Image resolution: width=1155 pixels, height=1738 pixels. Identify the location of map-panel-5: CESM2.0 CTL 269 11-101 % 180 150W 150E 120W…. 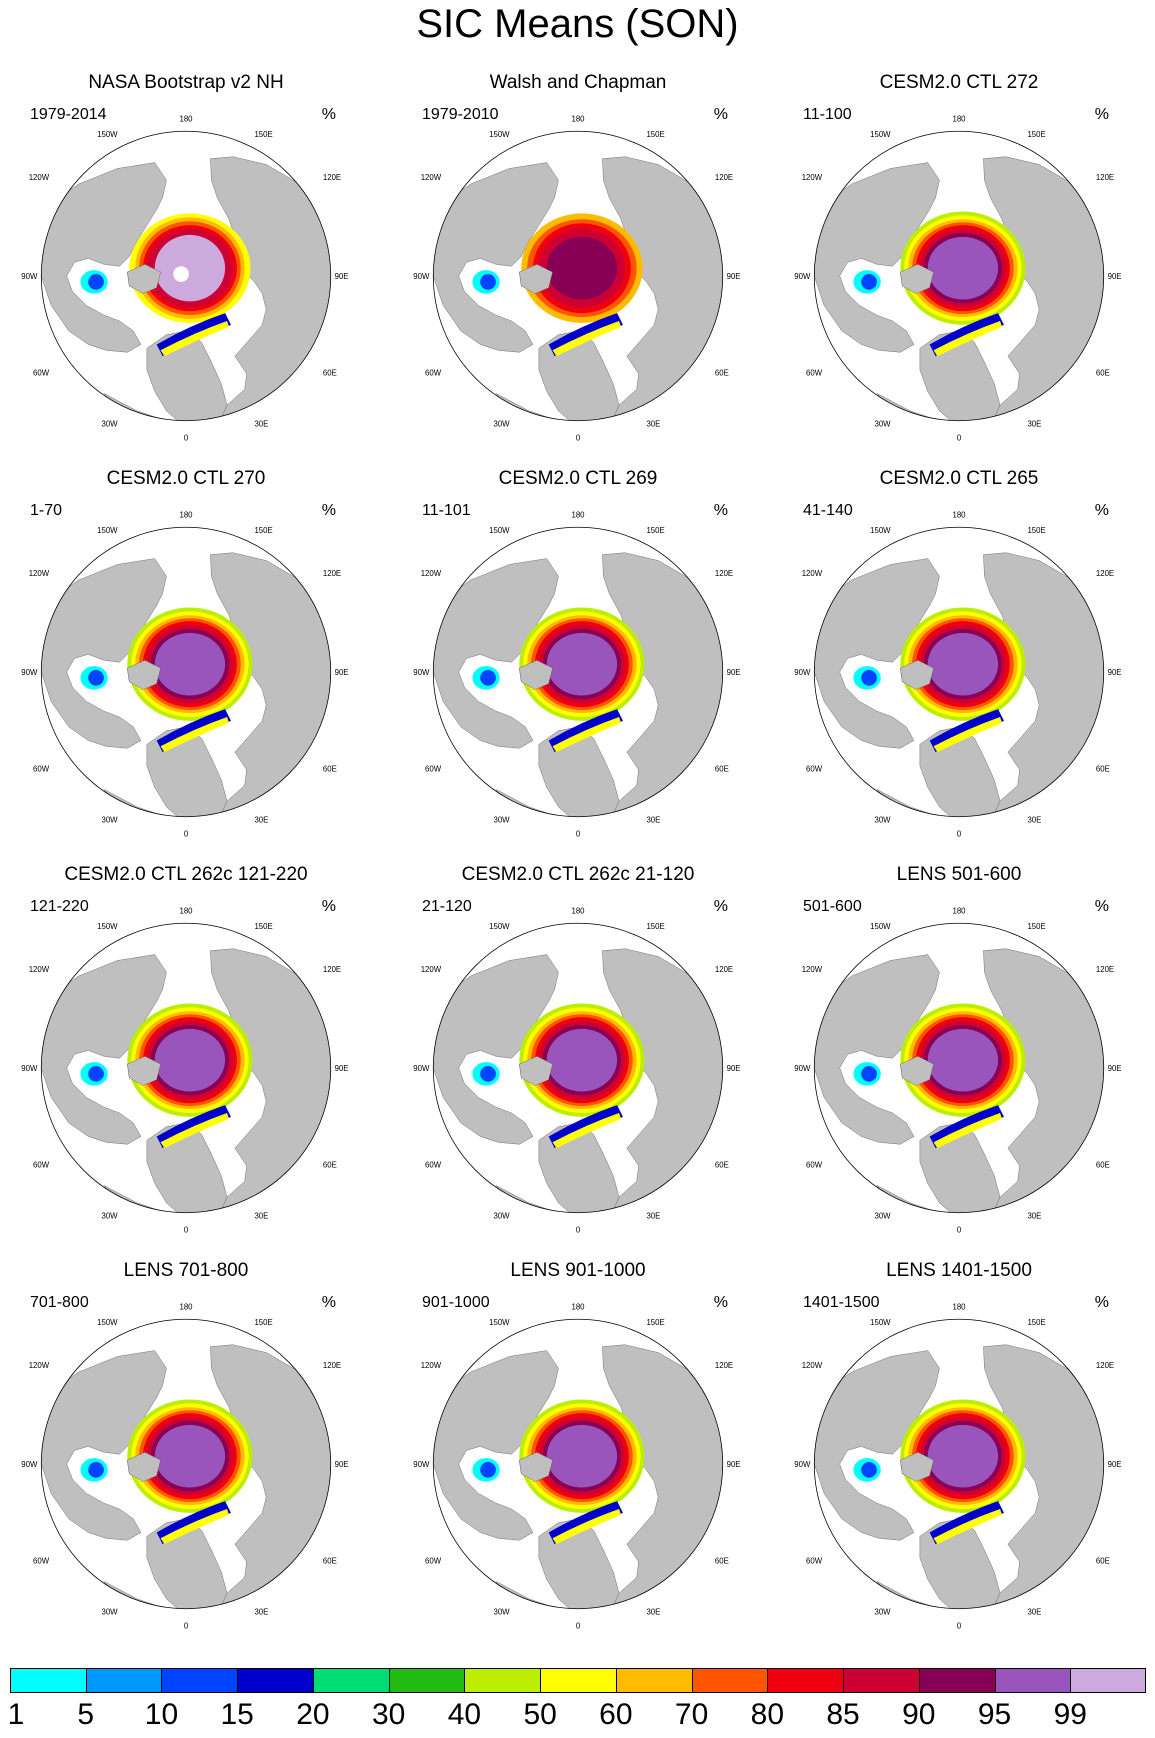
(578, 665).